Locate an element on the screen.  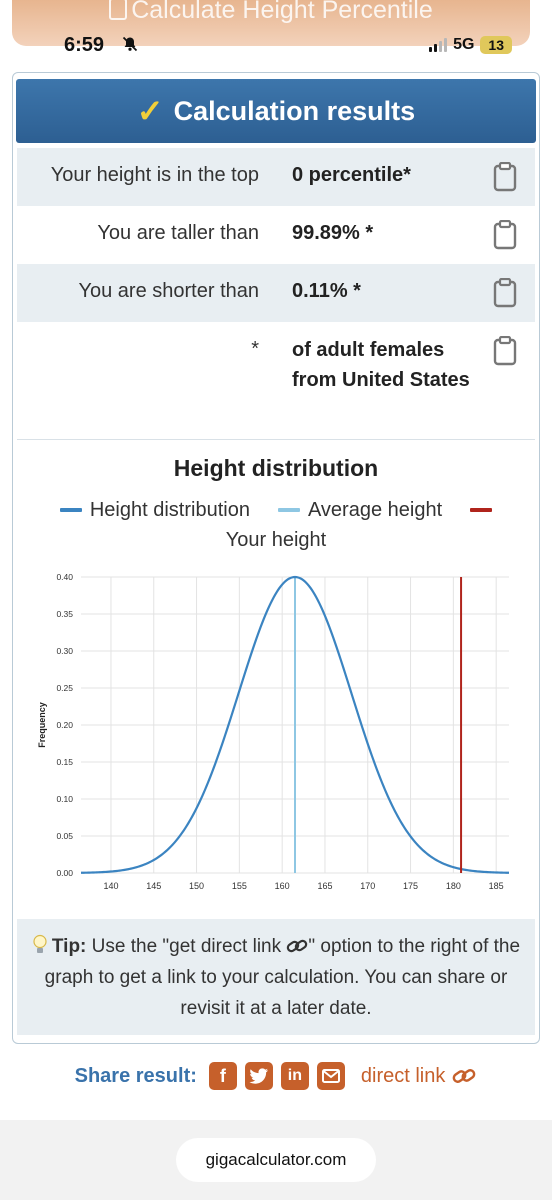
direct-link-label: direct link is located at coordinates (403, 1075).